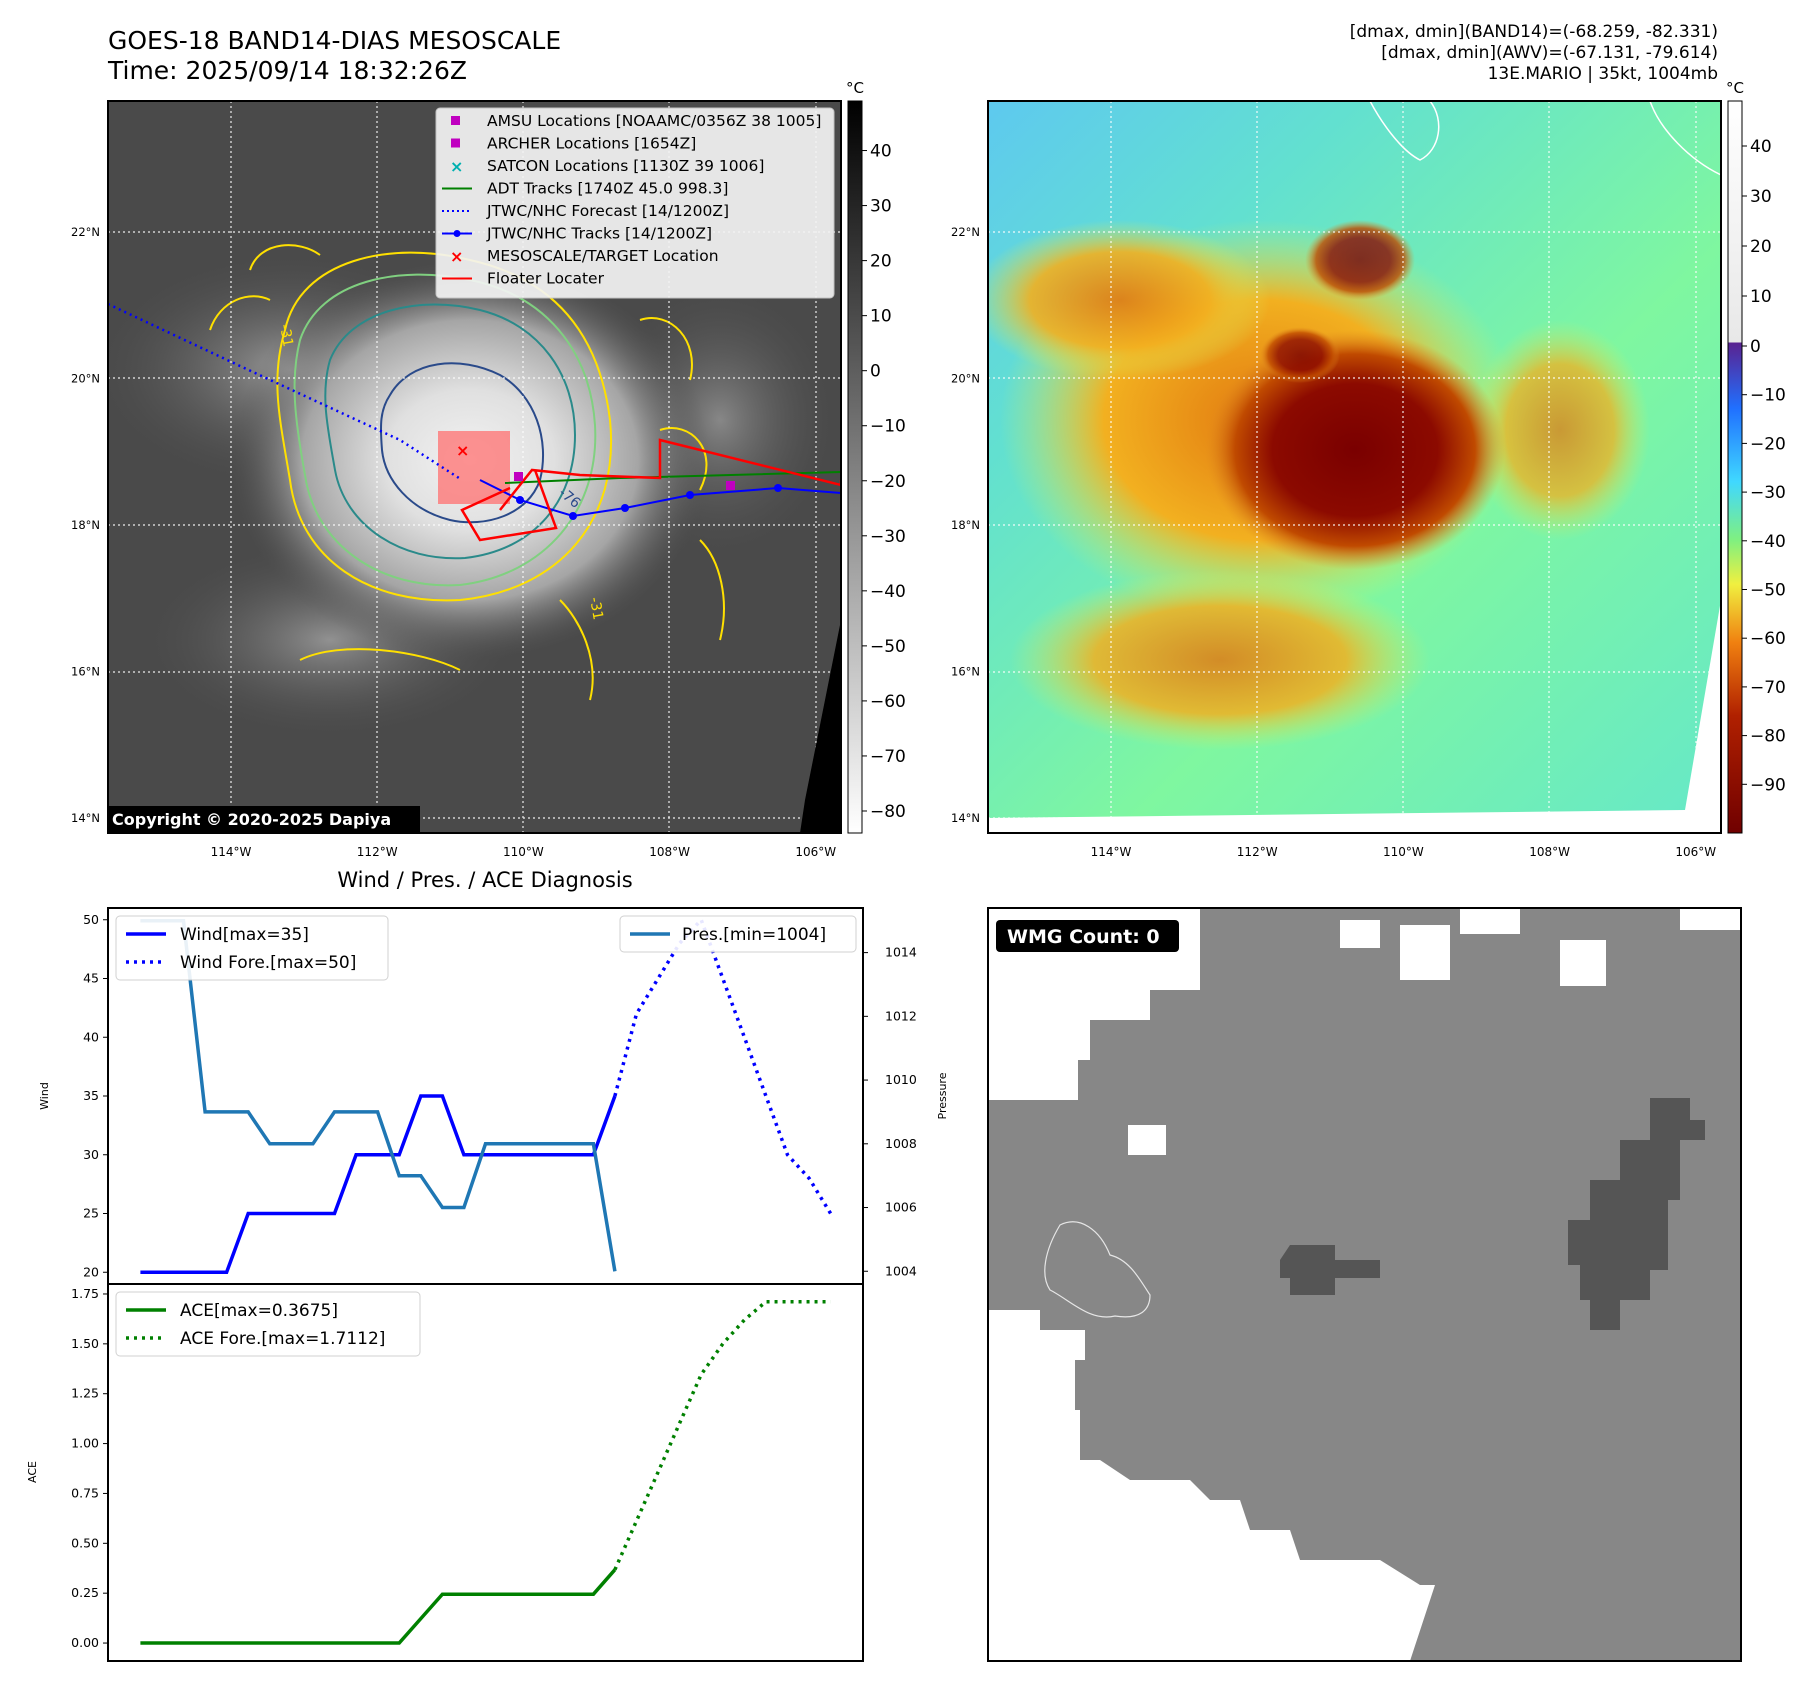 The height and width of the screenshot is (1690, 1801). Describe the element at coordinates (577, 234) in the screenshot. I see `legend-item: JTWC/NHC Tracks [14/1200Z]` at that location.